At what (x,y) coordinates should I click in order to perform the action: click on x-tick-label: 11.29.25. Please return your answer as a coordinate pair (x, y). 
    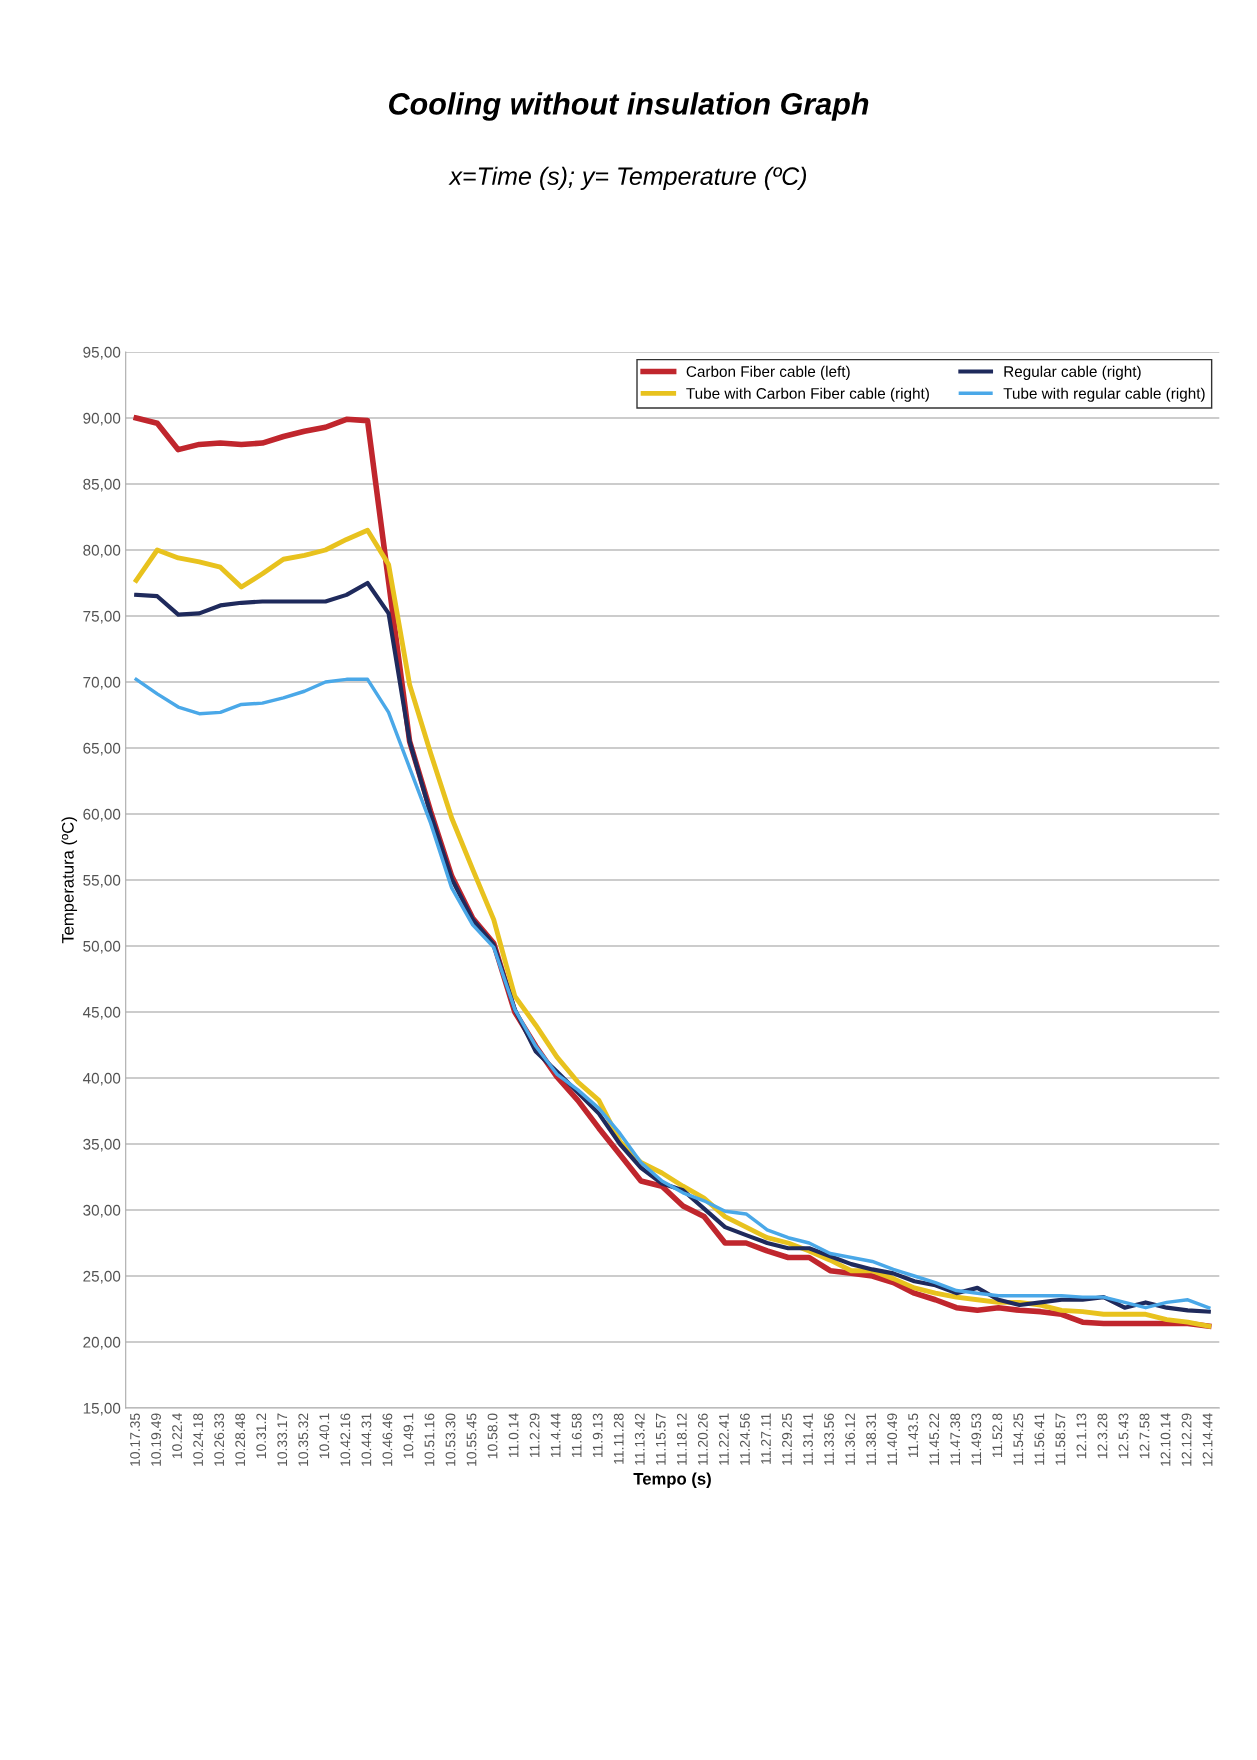
    Looking at the image, I should click on (787, 1439).